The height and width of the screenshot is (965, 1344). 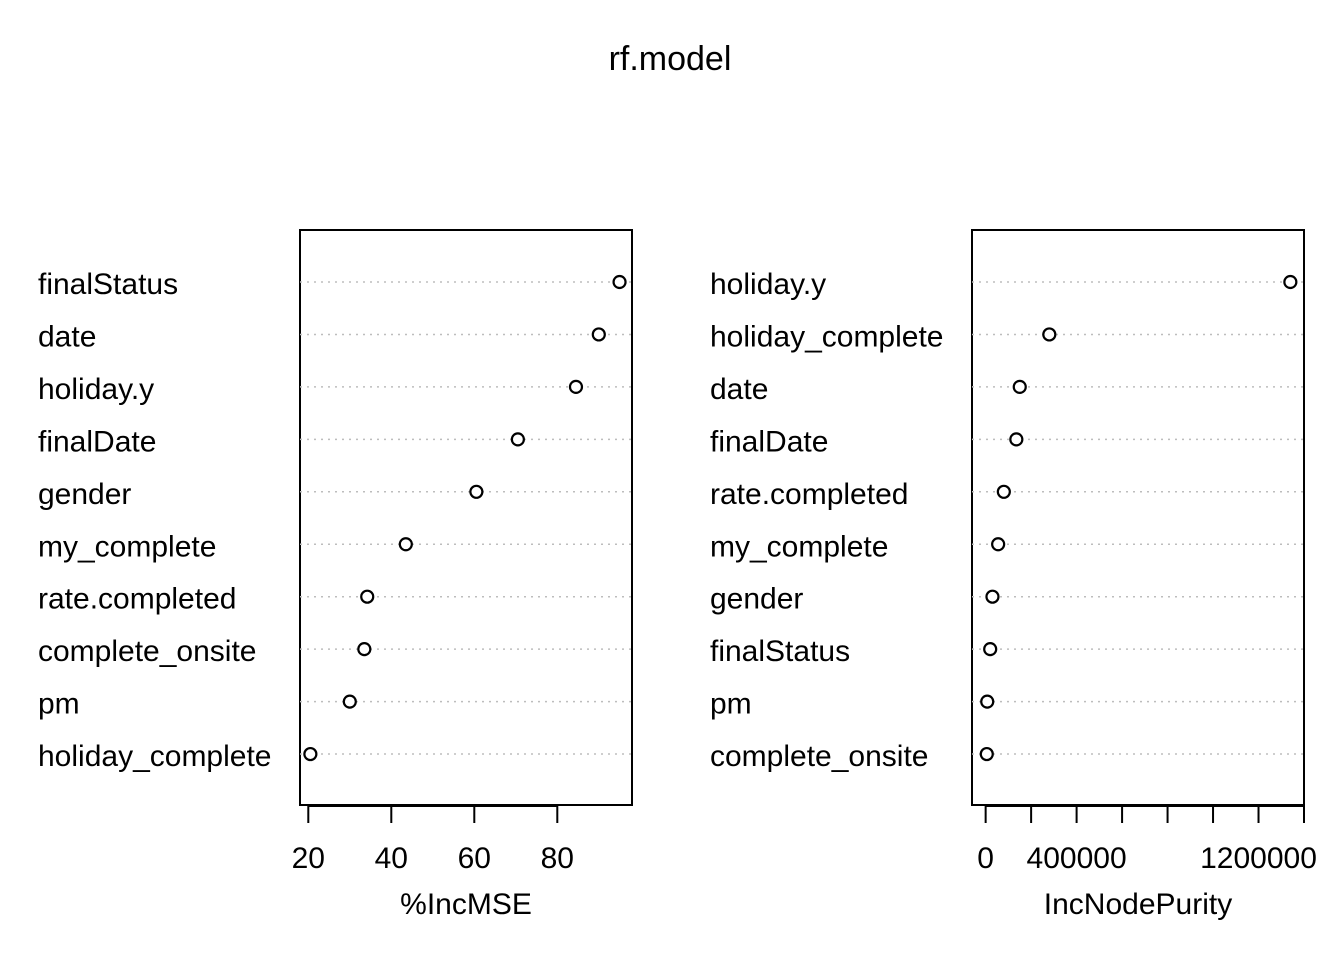 What do you see at coordinates (557, 858) in the screenshot?
I see `x-tick-label: 80` at bounding box center [557, 858].